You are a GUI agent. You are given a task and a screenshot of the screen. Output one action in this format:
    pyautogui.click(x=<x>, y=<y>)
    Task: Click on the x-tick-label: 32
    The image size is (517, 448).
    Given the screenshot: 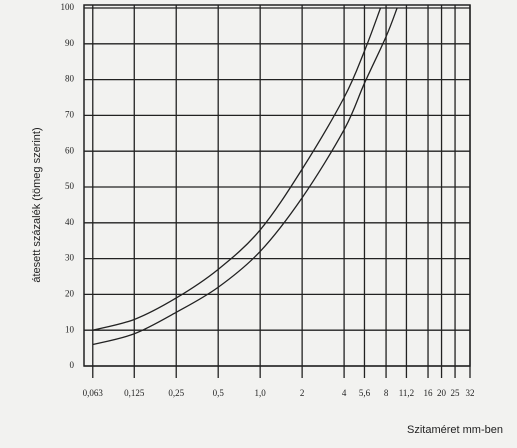 What is the action you would take?
    pyautogui.click(x=470, y=393)
    